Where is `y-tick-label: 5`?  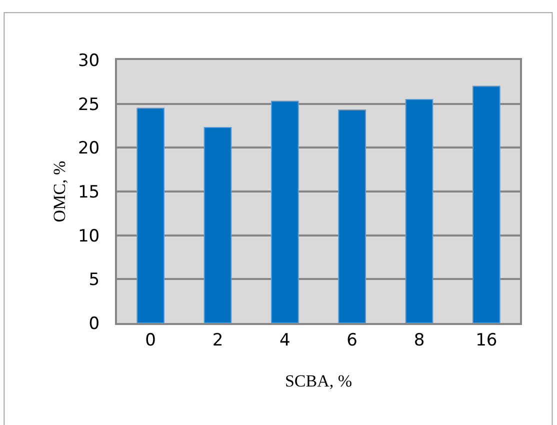 y-tick-label: 5 is located at coordinates (94, 280).